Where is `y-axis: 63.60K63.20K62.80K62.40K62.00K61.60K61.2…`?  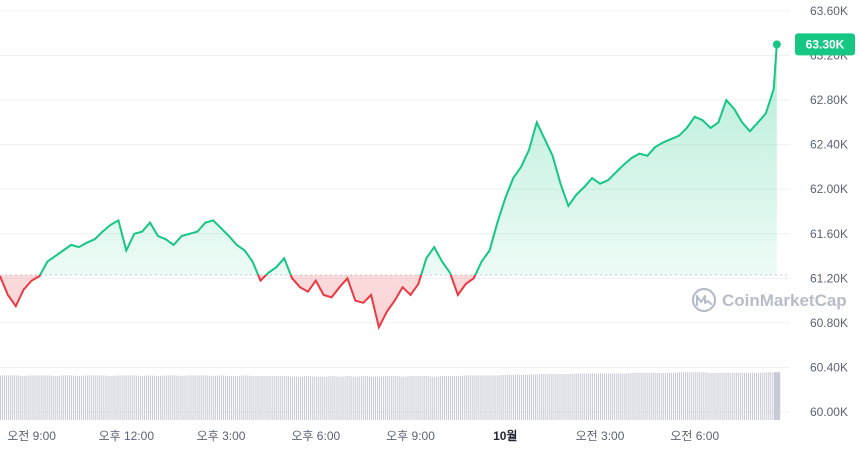
y-axis: 63.60K63.20K62.80K62.40K62.00K61.60K61.2… is located at coordinates (829, 211).